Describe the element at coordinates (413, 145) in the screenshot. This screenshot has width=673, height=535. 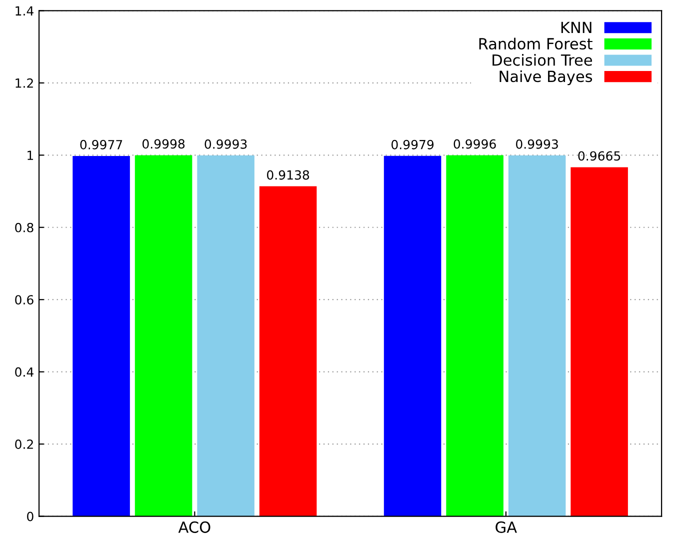
I see `data-label: 0.9979` at that location.